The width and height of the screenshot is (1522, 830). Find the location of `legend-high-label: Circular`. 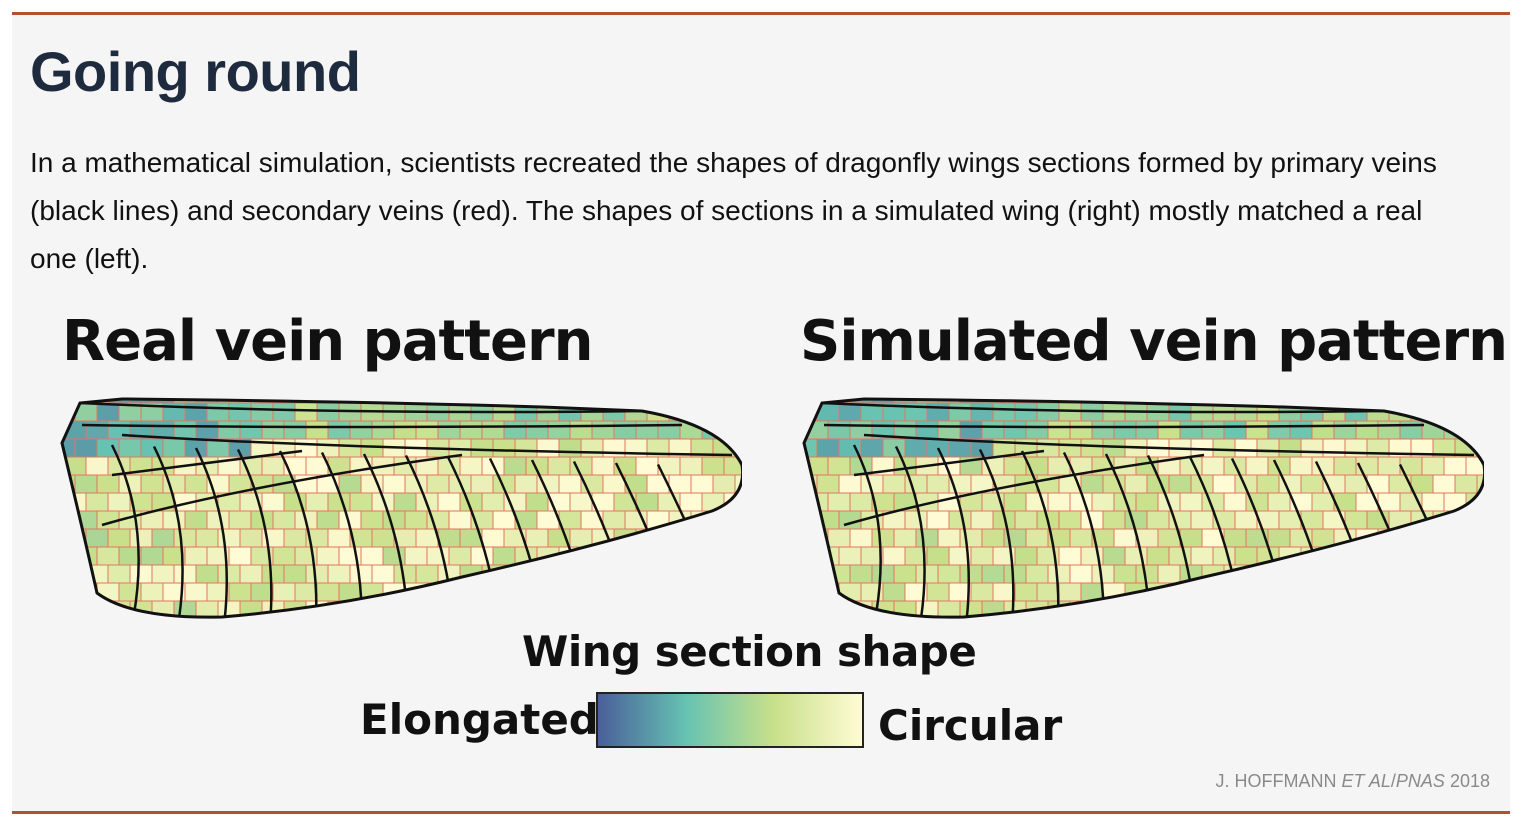

legend-high-label: Circular is located at coordinates (970, 725).